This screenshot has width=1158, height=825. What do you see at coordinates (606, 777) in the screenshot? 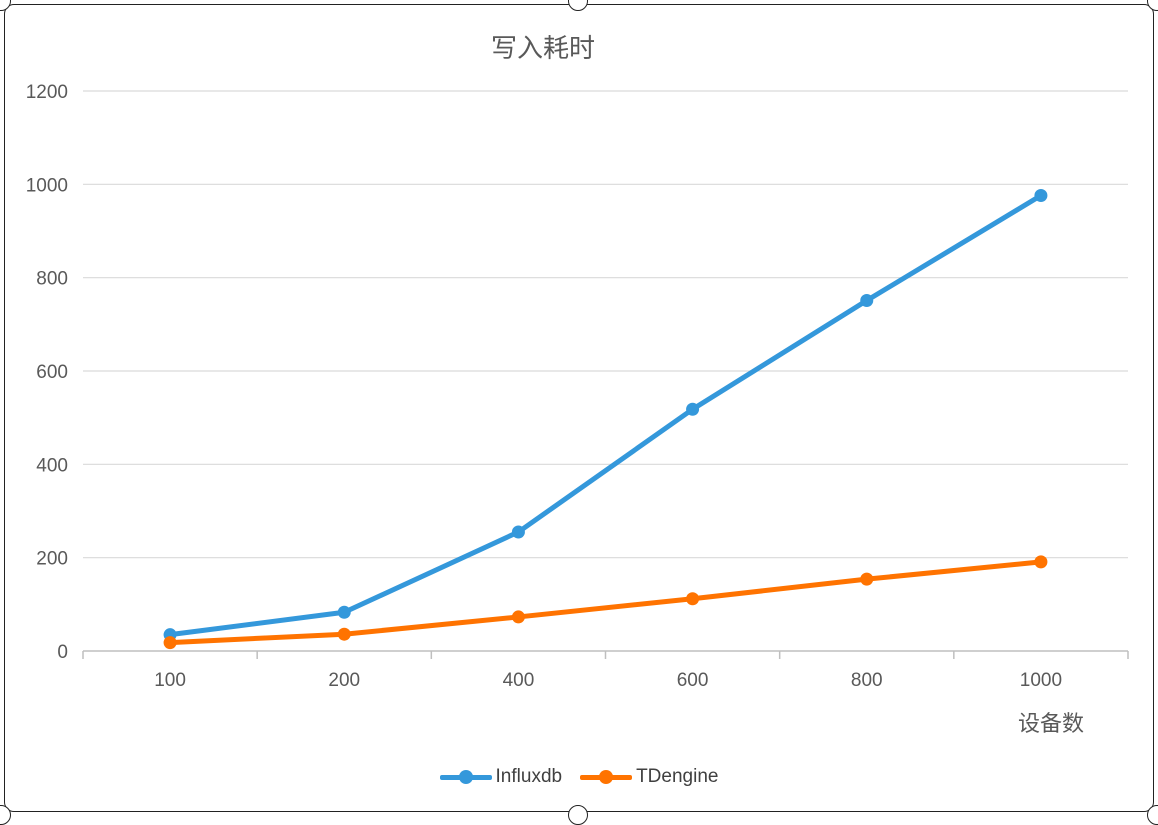
I see `legend-key-tdengine` at bounding box center [606, 777].